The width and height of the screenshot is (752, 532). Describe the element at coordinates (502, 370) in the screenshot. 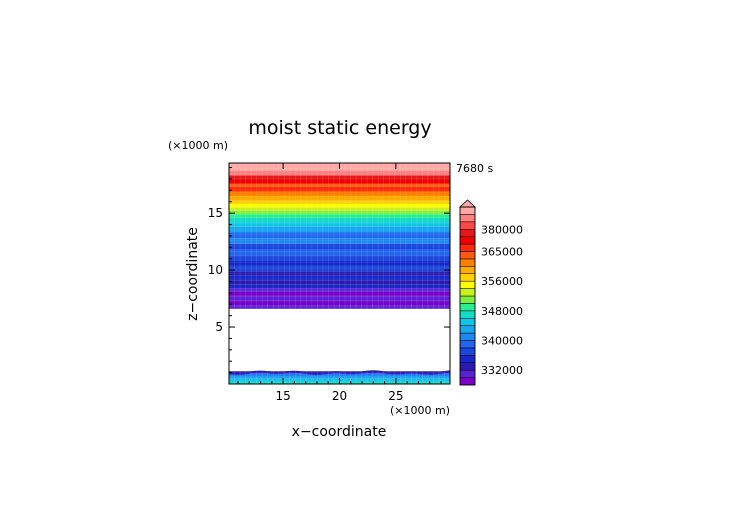

I see `colorbar-label: 332000` at that location.